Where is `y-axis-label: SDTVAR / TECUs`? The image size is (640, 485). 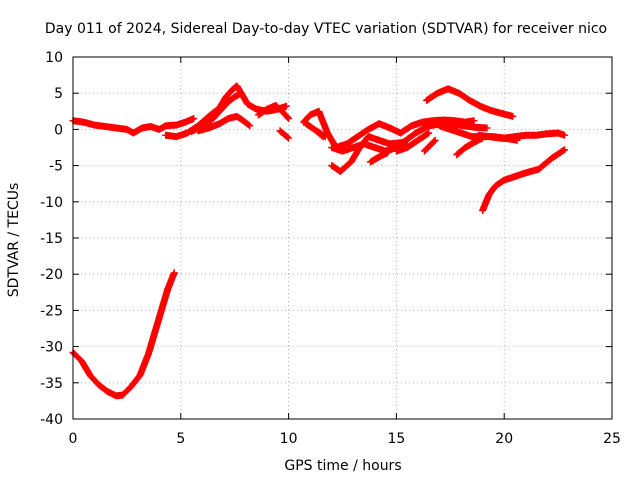
y-axis-label: SDTVAR / TECUs is located at coordinates (14, 240).